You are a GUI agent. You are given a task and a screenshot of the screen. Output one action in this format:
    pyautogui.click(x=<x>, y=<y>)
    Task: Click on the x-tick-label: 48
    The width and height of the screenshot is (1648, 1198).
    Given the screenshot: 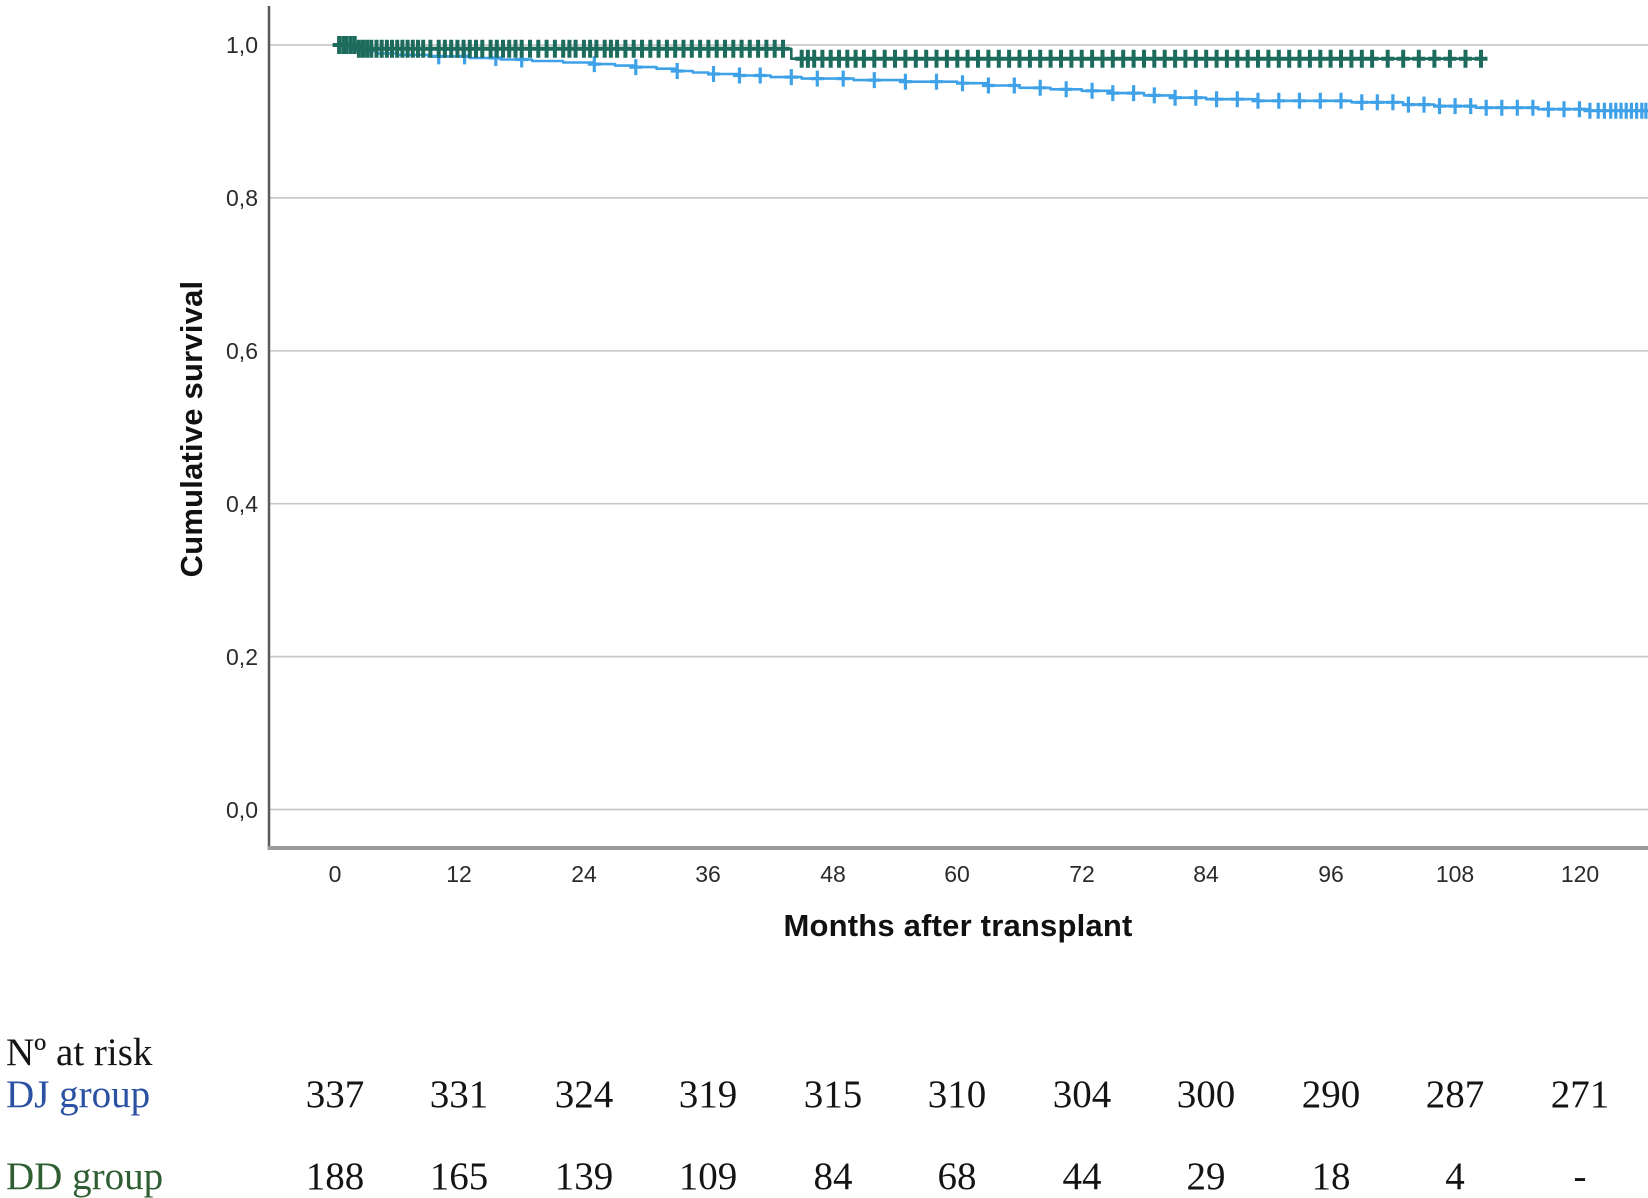 What is the action you would take?
    pyautogui.click(x=833, y=874)
    